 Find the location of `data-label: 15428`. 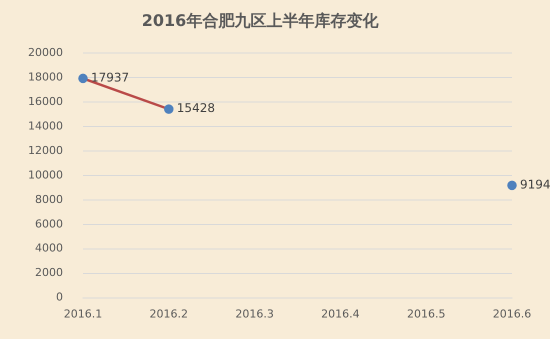

data-label: 15428 is located at coordinates (195, 108).